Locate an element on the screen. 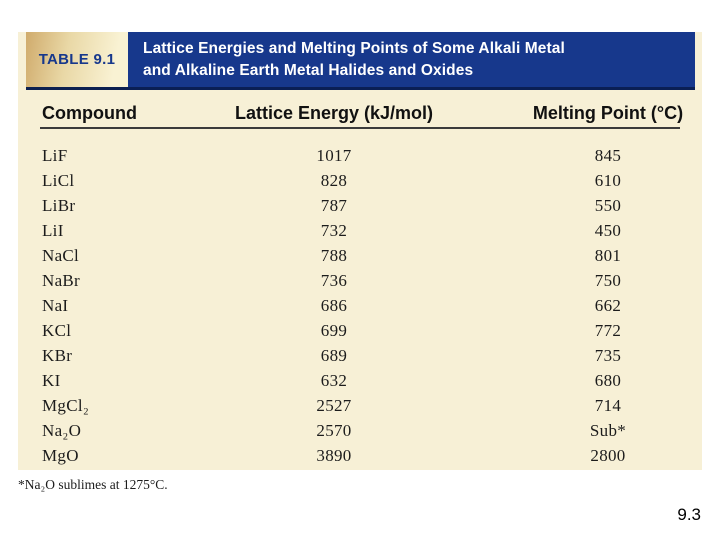  table-row: KBr 689 735 is located at coordinates (360, 355).